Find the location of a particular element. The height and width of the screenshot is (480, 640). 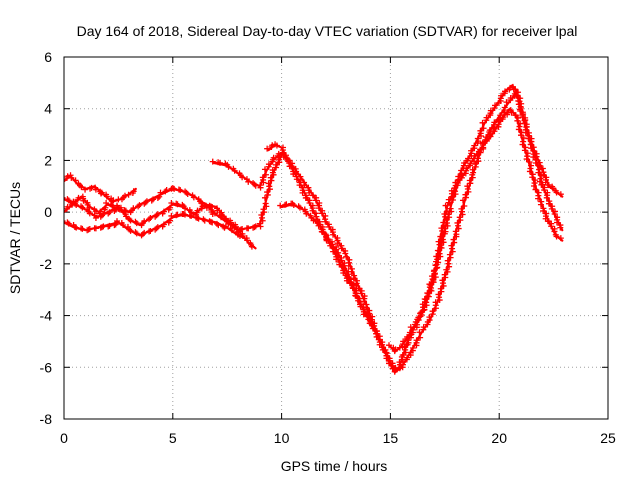

y-tick-label: -2 is located at coordinates (46, 264).